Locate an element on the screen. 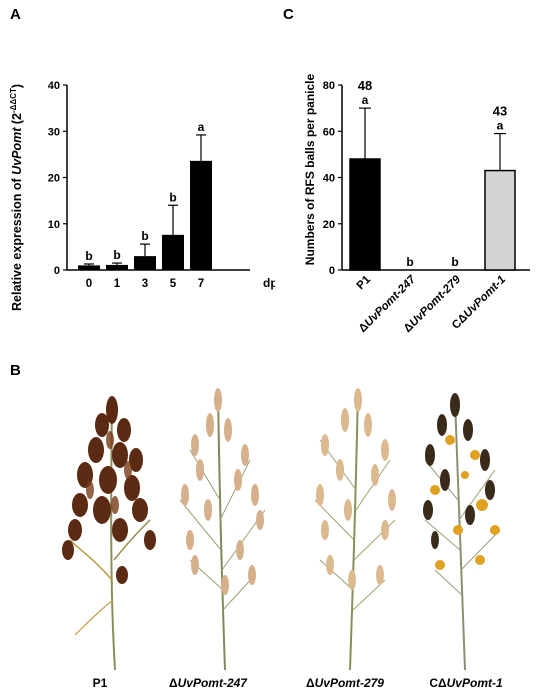 The height and width of the screenshot is (697, 550). chart-c-y-tick-label: 80 is located at coordinates (329, 86).